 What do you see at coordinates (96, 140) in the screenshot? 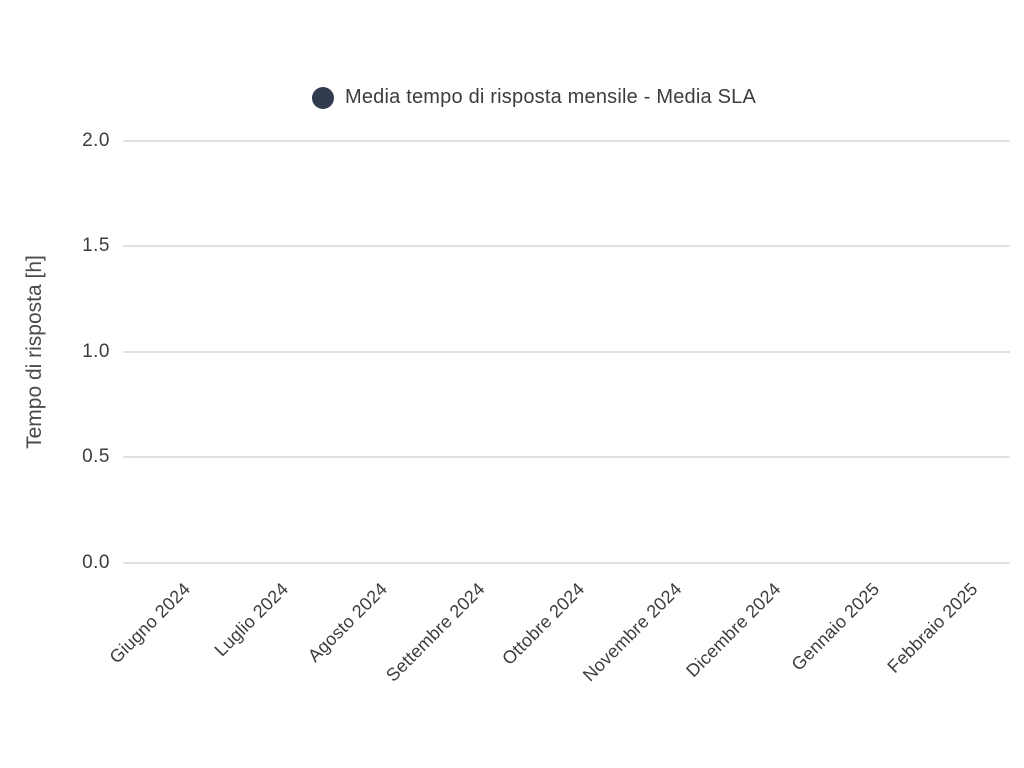
I see `y-tick-label: 2.0` at bounding box center [96, 140].